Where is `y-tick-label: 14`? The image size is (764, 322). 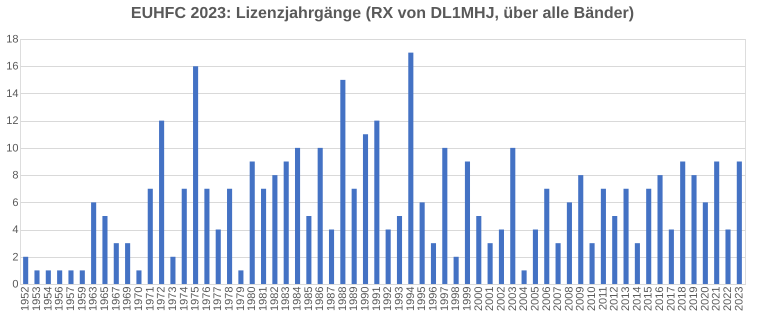
y-tick-label: 14 is located at coordinates (12, 94).